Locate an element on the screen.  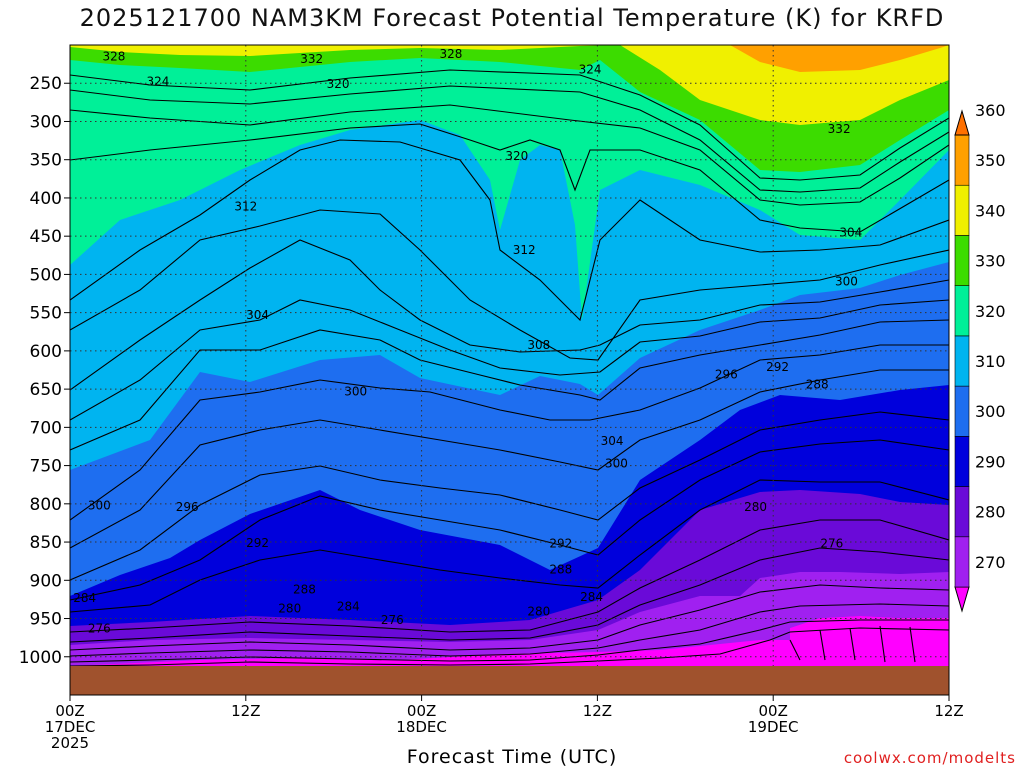
x-tick-label: 19DEC is located at coordinates (773, 727).